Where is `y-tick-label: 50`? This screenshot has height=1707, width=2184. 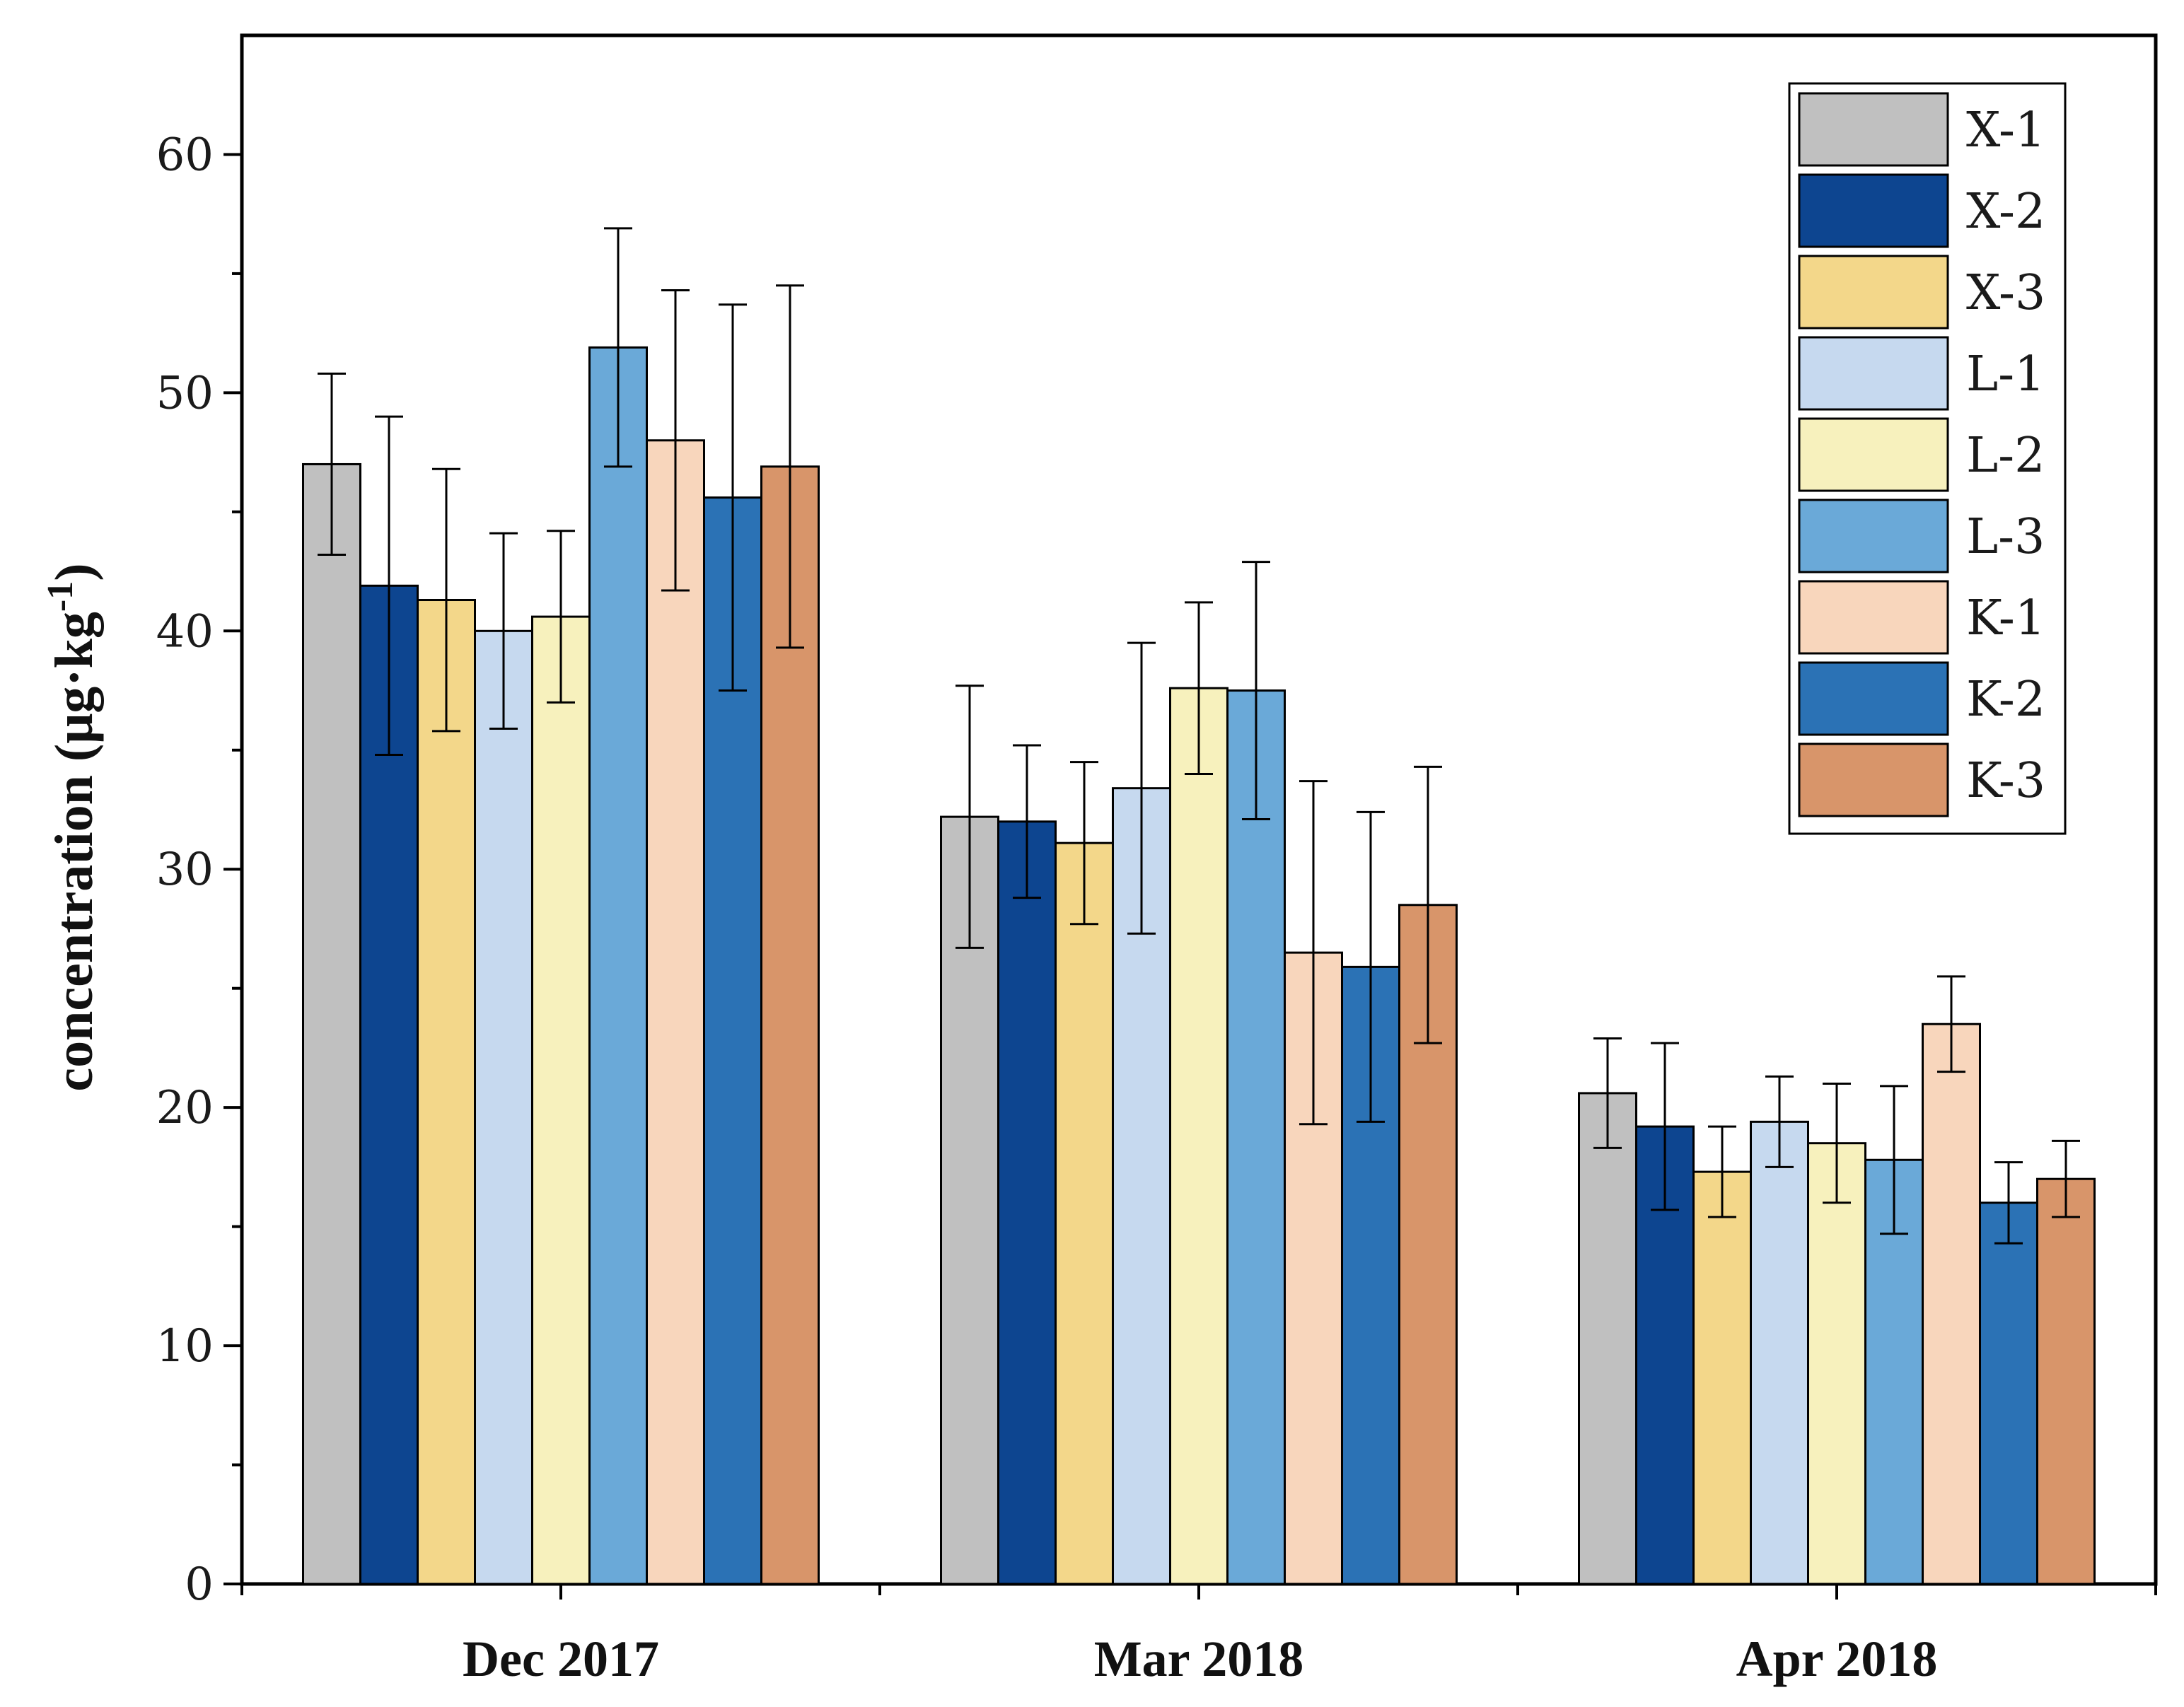 y-tick-label: 50 is located at coordinates (185, 393).